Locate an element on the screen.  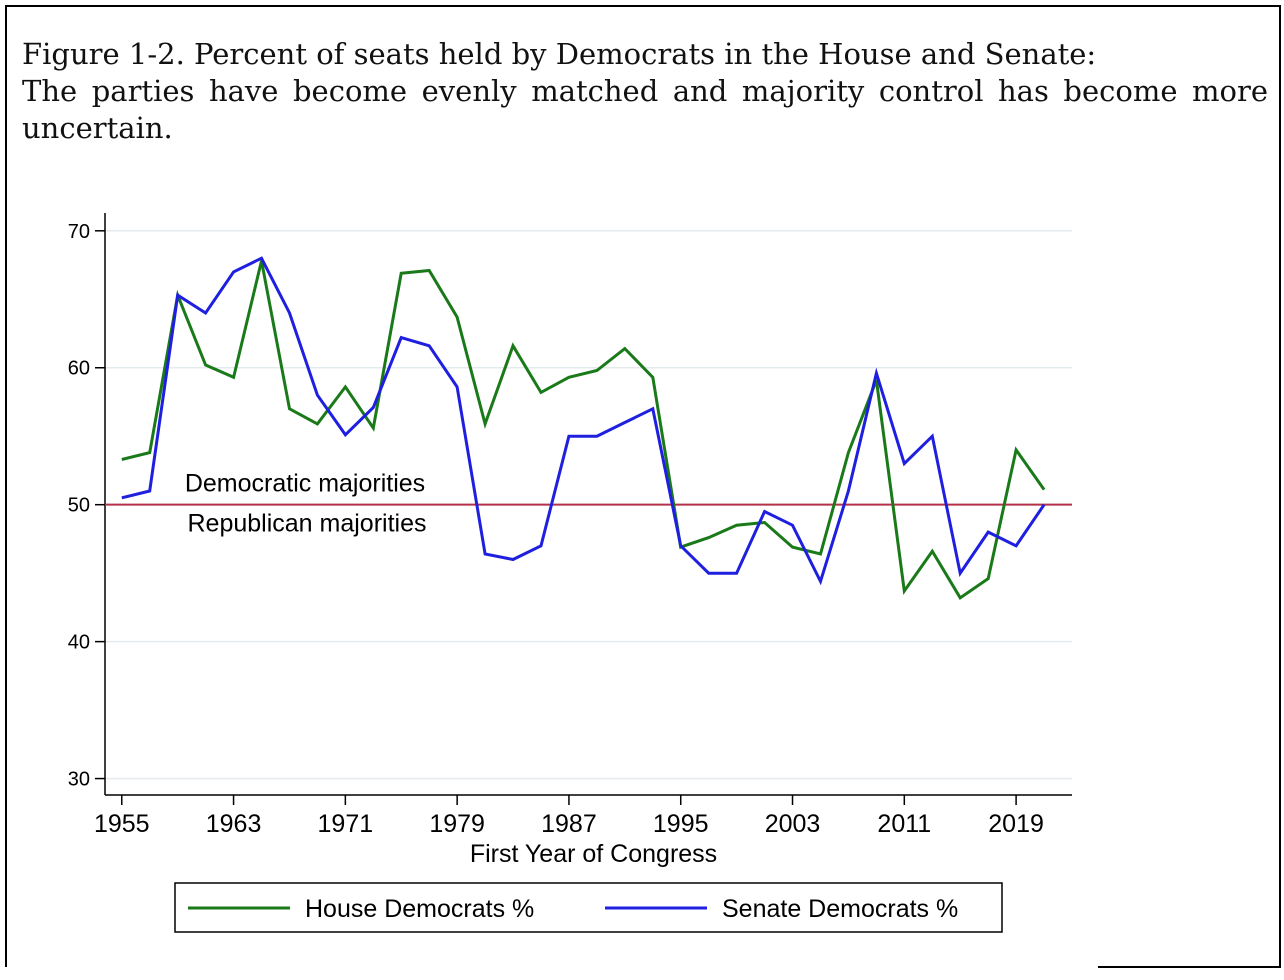
y-tick-label: 60 is located at coordinates (79, 369).